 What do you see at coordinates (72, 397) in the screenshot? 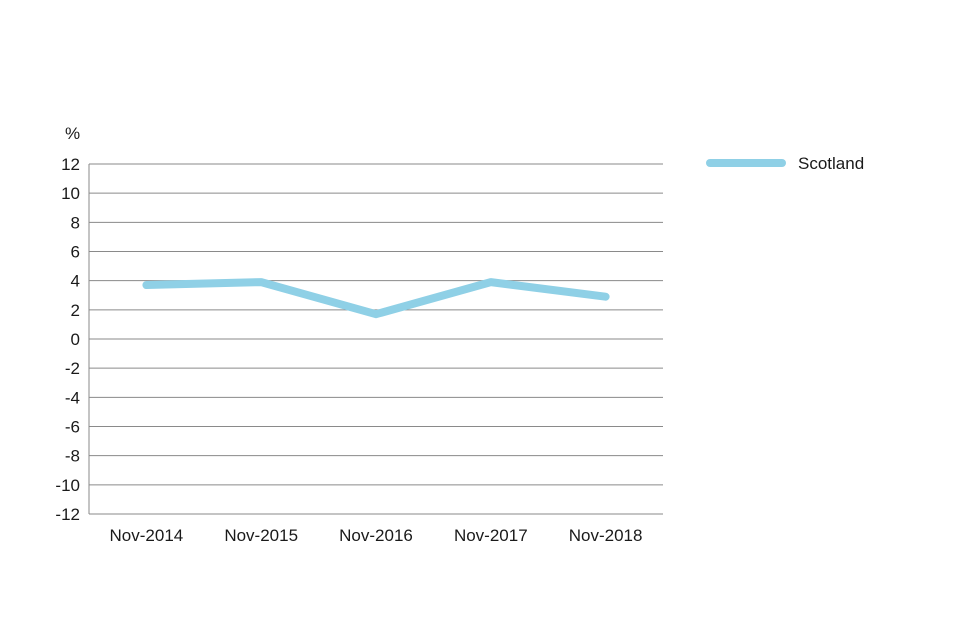
I see `y-tick-label: -4` at bounding box center [72, 397].